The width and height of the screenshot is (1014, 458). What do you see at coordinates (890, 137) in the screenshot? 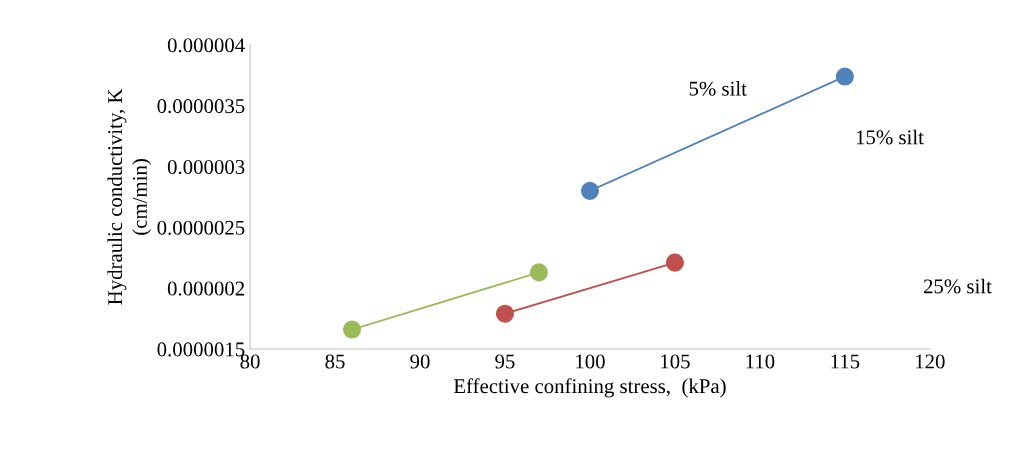
I see `annotation: 15% silt` at bounding box center [890, 137].